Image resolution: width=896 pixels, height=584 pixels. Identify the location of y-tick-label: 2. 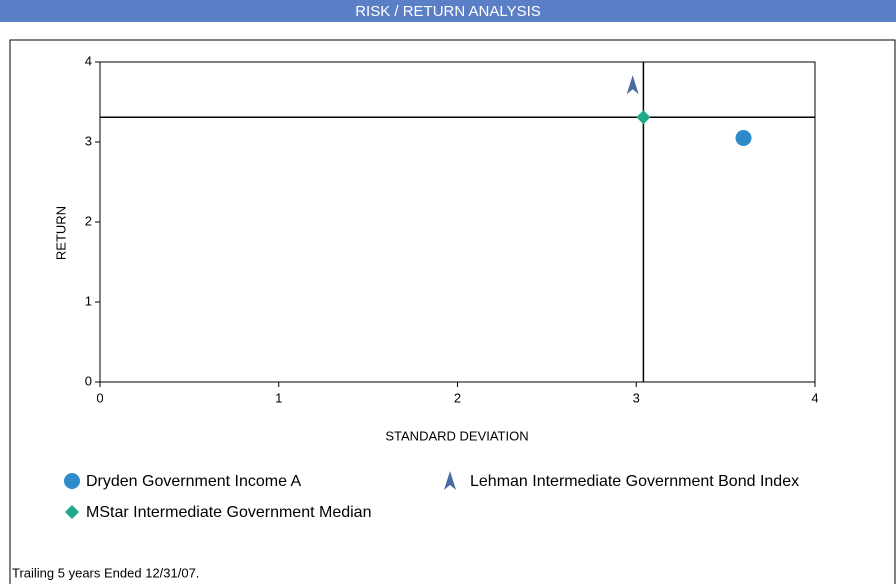
(88, 220).